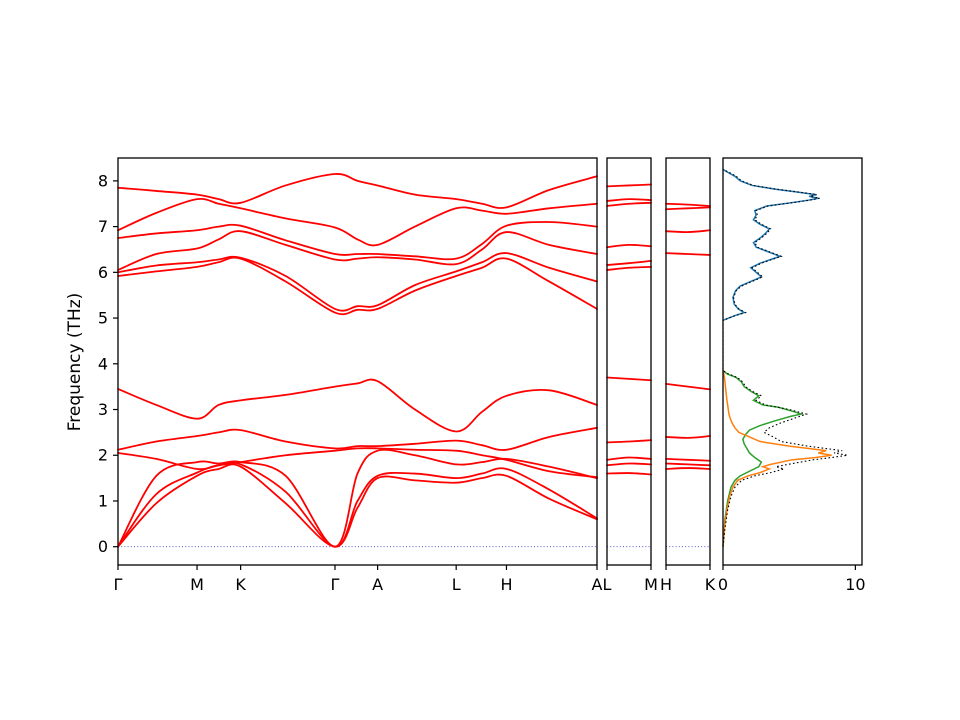 This screenshot has height=720, width=960. I want to click on dos-curve-total, so click(785, 357).